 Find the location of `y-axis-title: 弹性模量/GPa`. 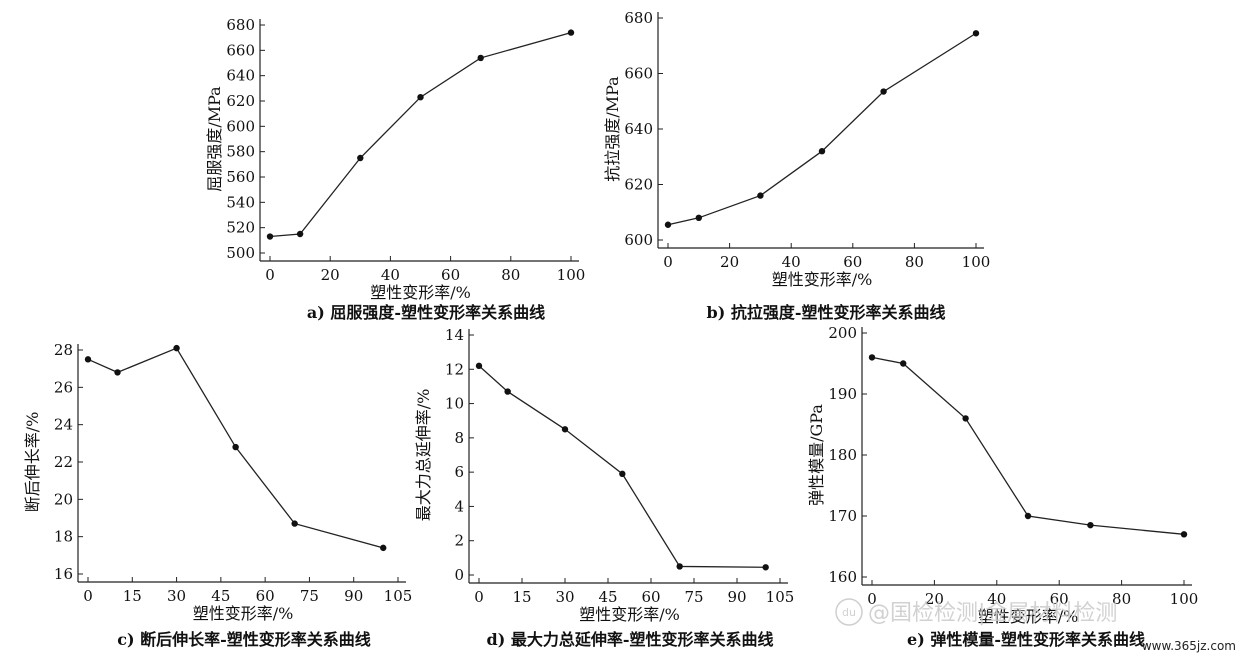

y-axis-title: 弹性模量/GPa is located at coordinates (816, 455).